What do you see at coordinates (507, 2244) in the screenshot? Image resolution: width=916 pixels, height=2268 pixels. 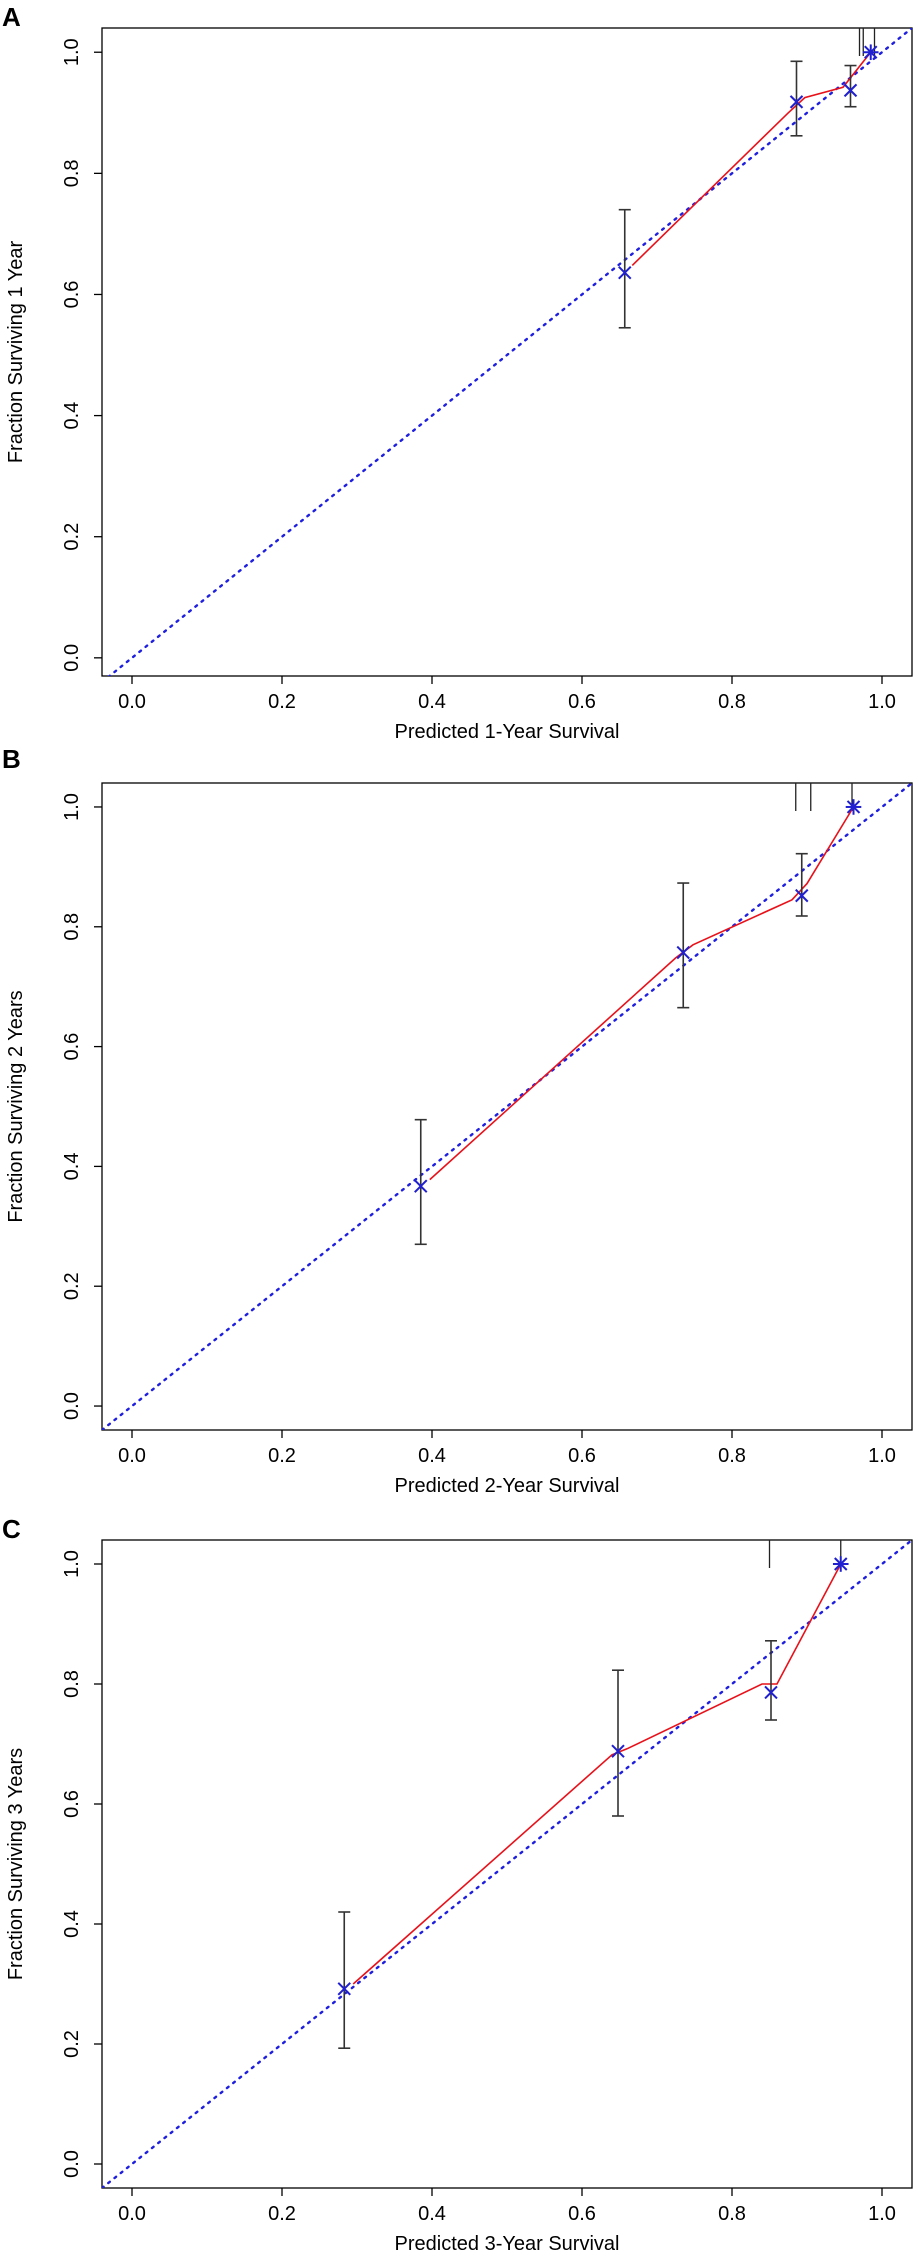 I see `x-axis-title: Predicted 3-Year Survival` at bounding box center [507, 2244].